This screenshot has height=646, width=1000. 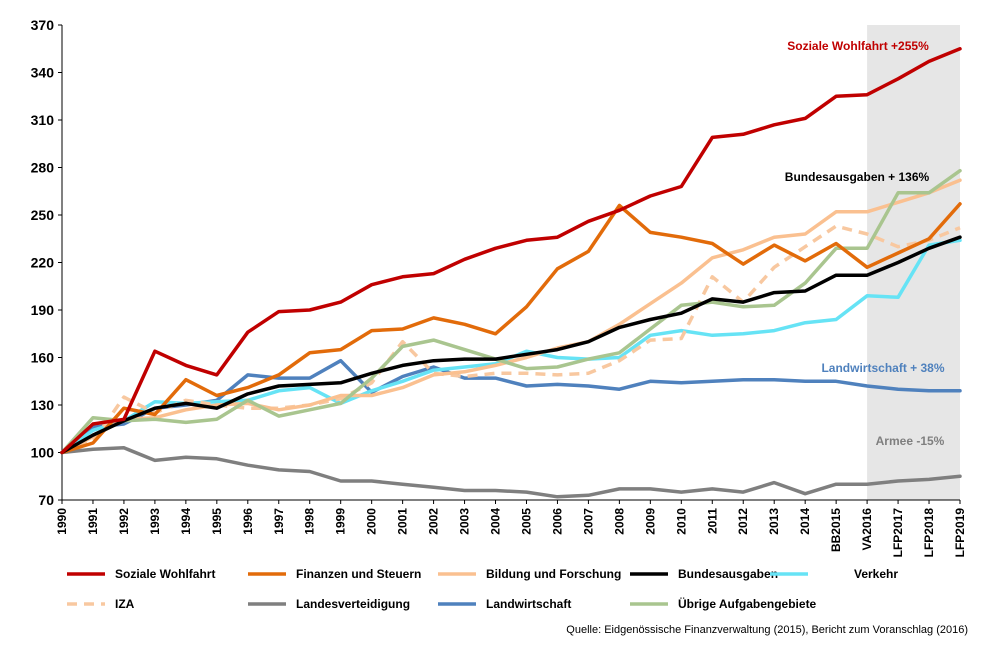 I want to click on x-tick-label: 2004, so click(x=496, y=521).